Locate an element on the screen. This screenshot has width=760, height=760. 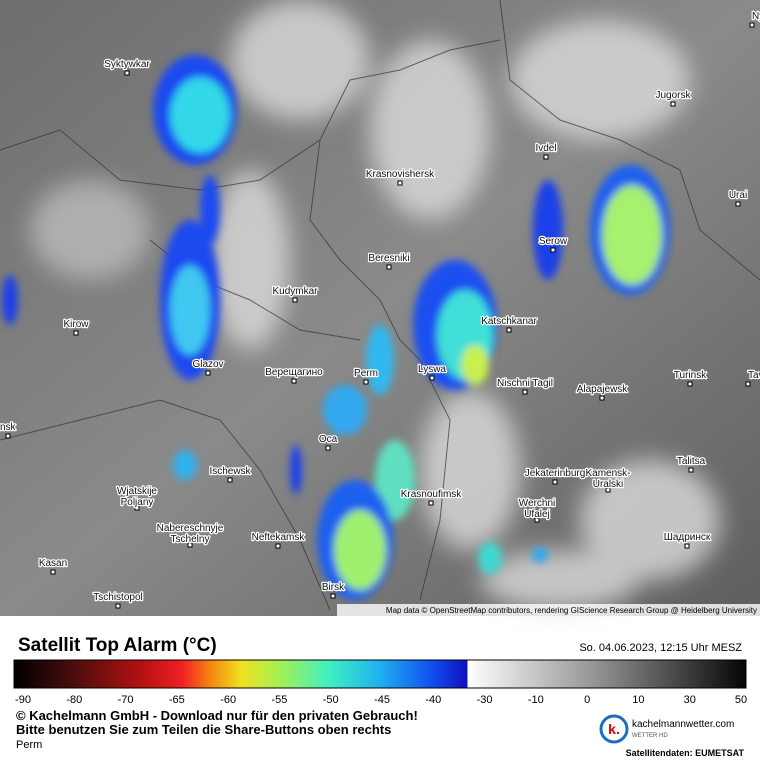
city-label: Шадринск is located at coordinates (687, 537).